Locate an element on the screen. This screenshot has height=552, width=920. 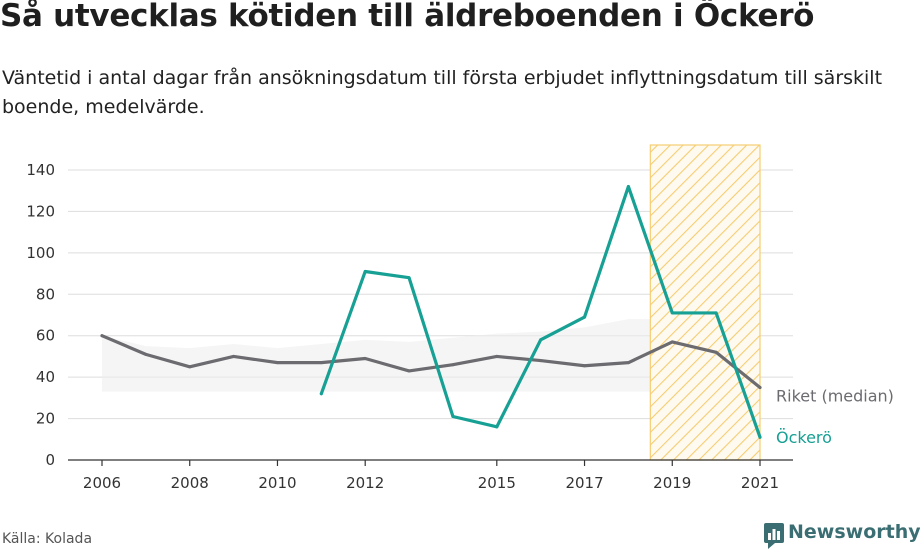
series-line-riket-point-2017 is located at coordinates (585, 366).